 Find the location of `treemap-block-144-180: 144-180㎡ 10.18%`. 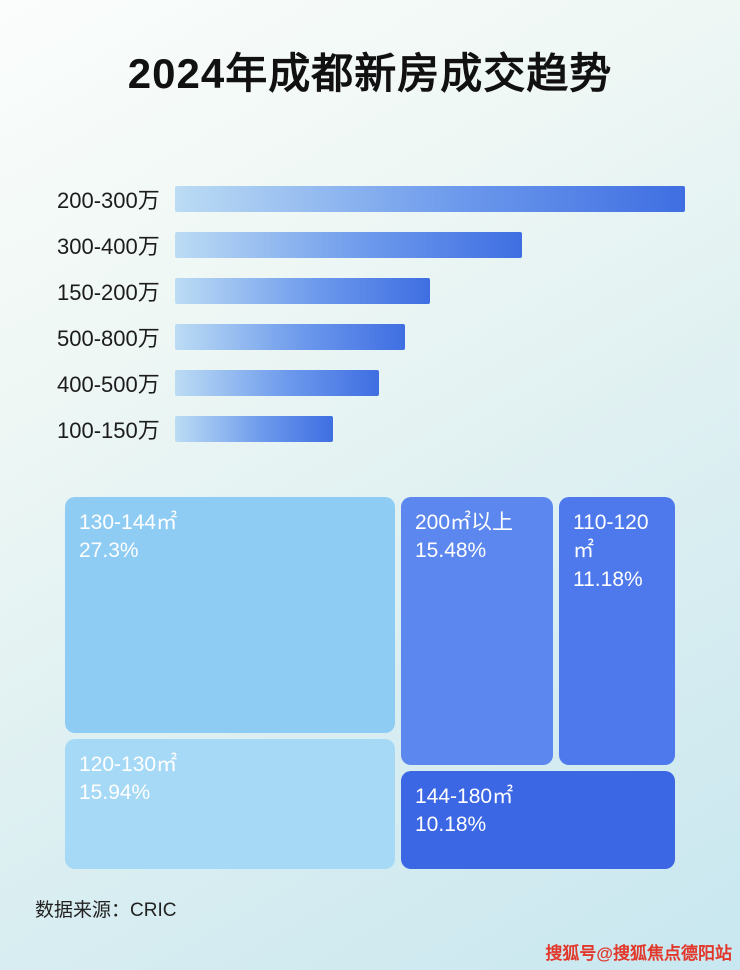

treemap-block-144-180: 144-180㎡ 10.18% is located at coordinates (538, 820).